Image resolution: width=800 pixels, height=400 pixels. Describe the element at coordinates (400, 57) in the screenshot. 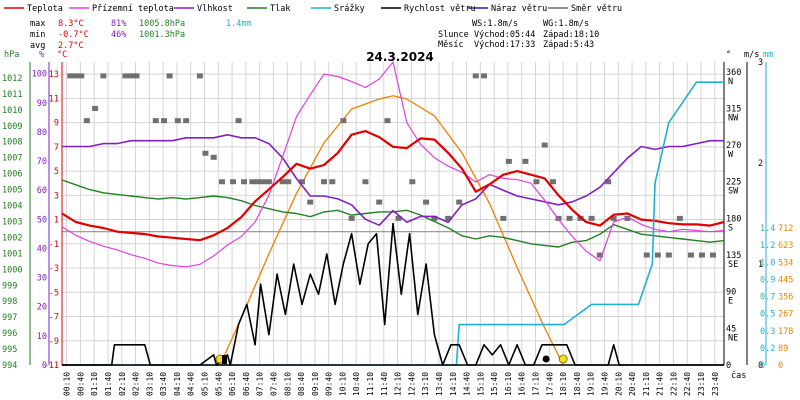

I see `chart-title: 24.3.2024` at that location.